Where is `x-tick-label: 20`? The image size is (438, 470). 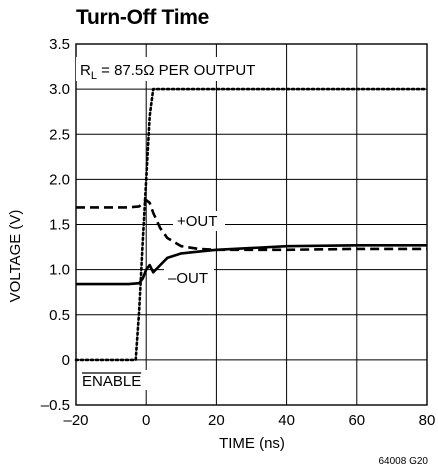 x-tick-label: 20 is located at coordinates (216, 420).